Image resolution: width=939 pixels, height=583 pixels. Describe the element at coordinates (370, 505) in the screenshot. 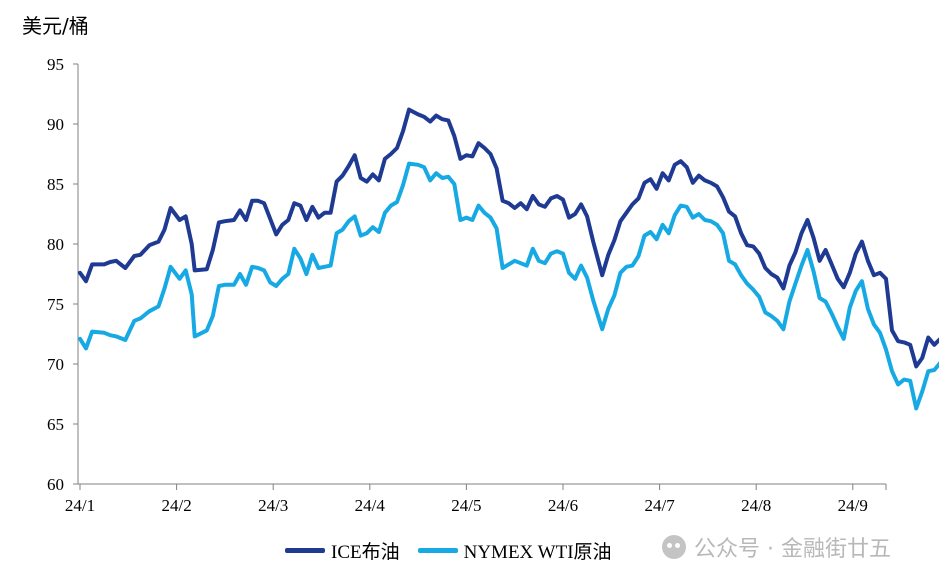

I see `x-tick-label: 24/4` at that location.